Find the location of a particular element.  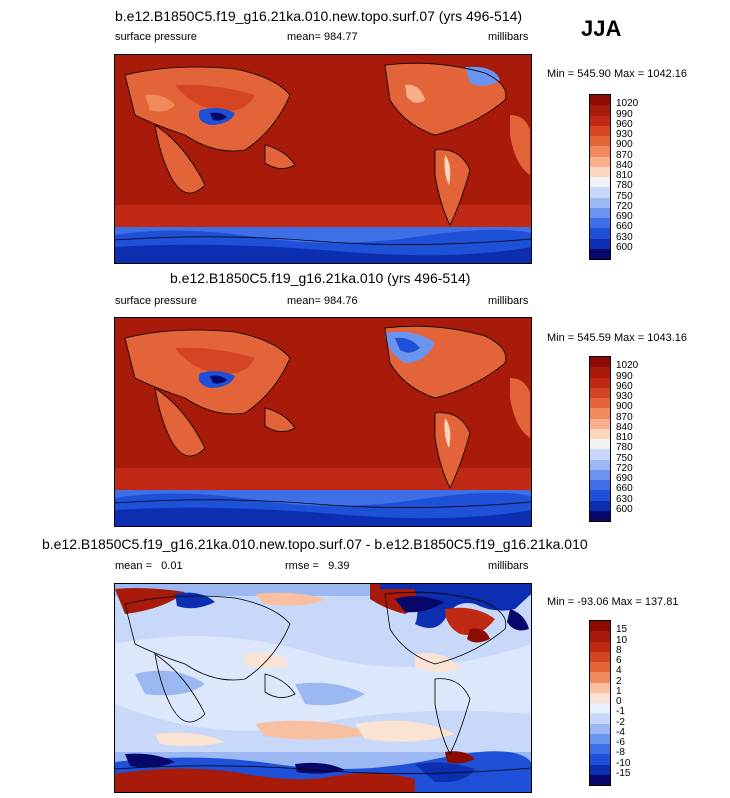

colorbar-tick-label: 8 is located at coordinates (619, 650).